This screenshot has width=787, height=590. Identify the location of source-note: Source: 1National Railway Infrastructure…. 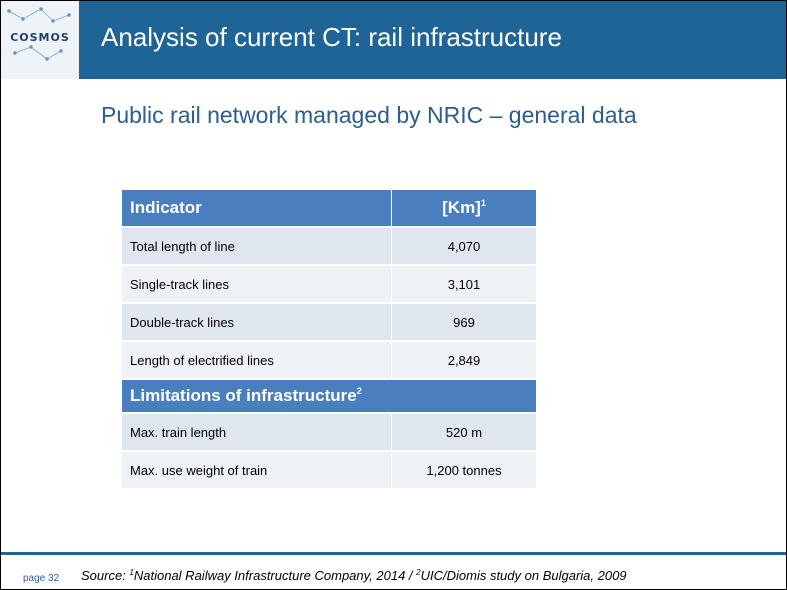
(354, 575).